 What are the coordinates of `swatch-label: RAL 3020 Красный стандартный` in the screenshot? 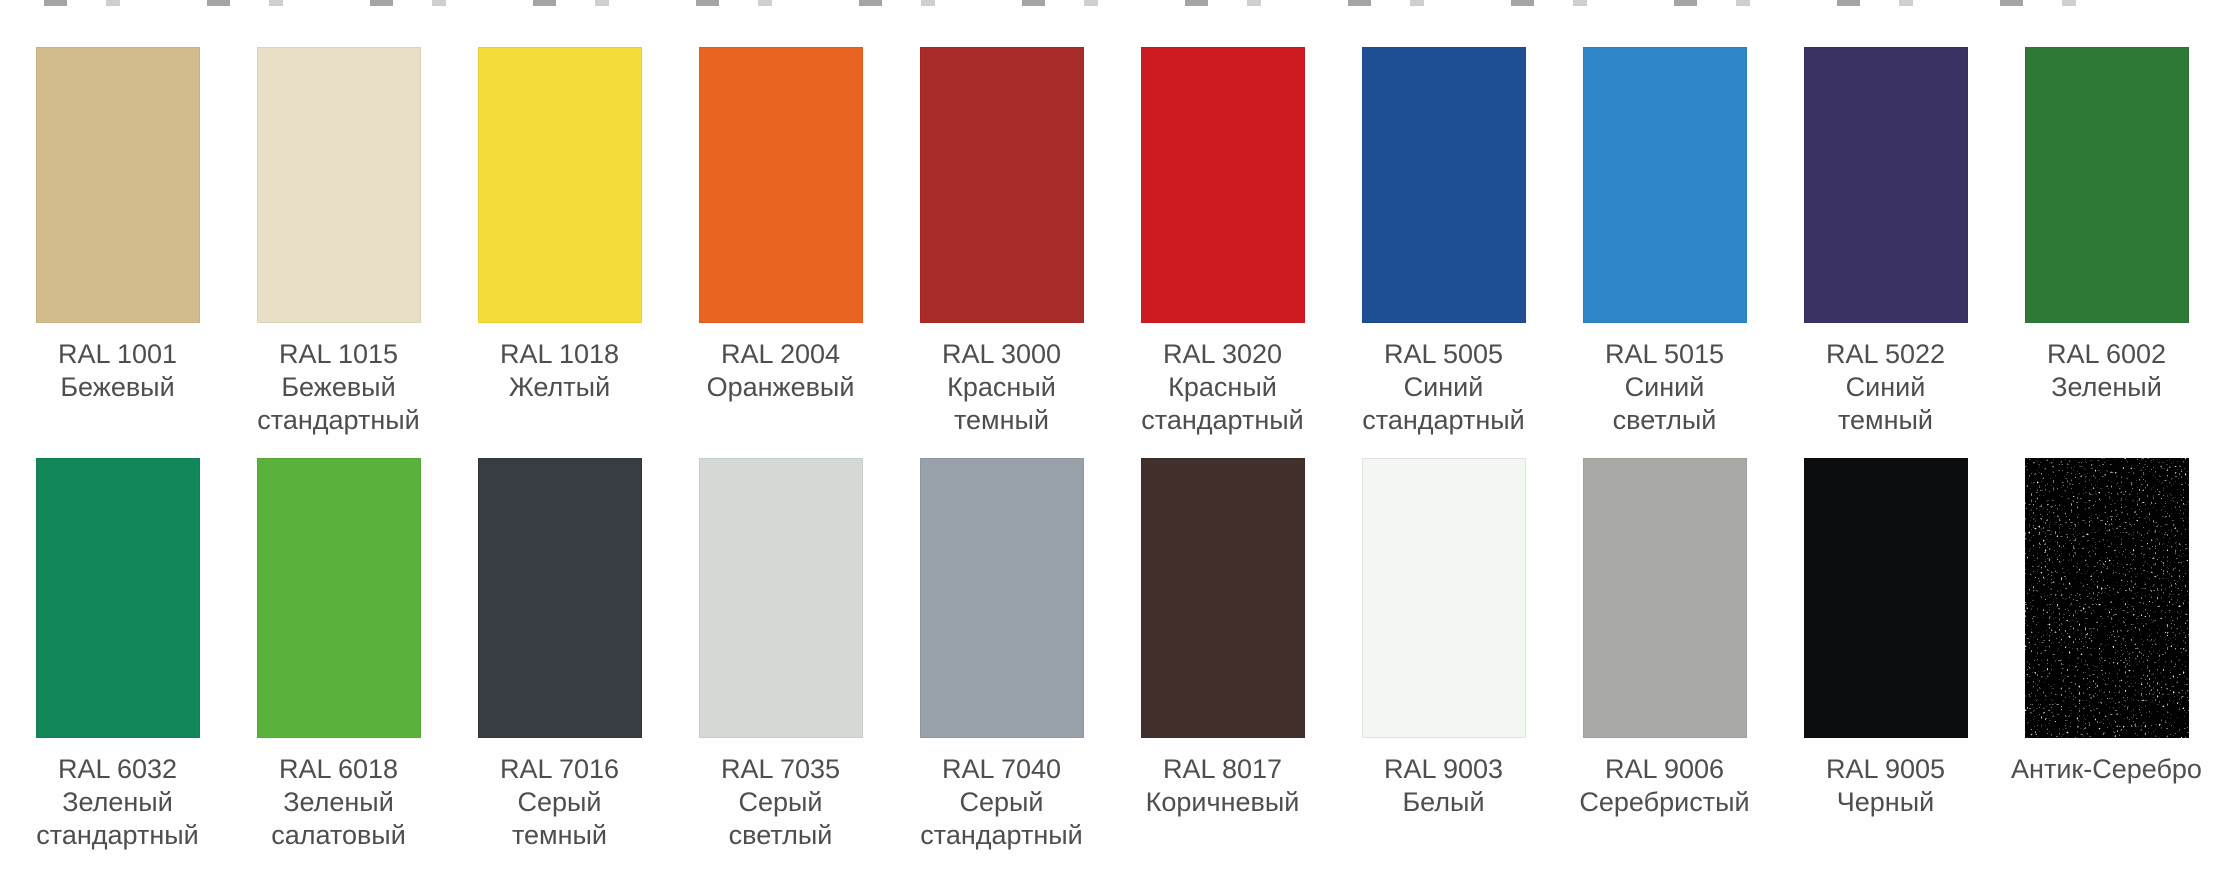 It's located at (1222, 387).